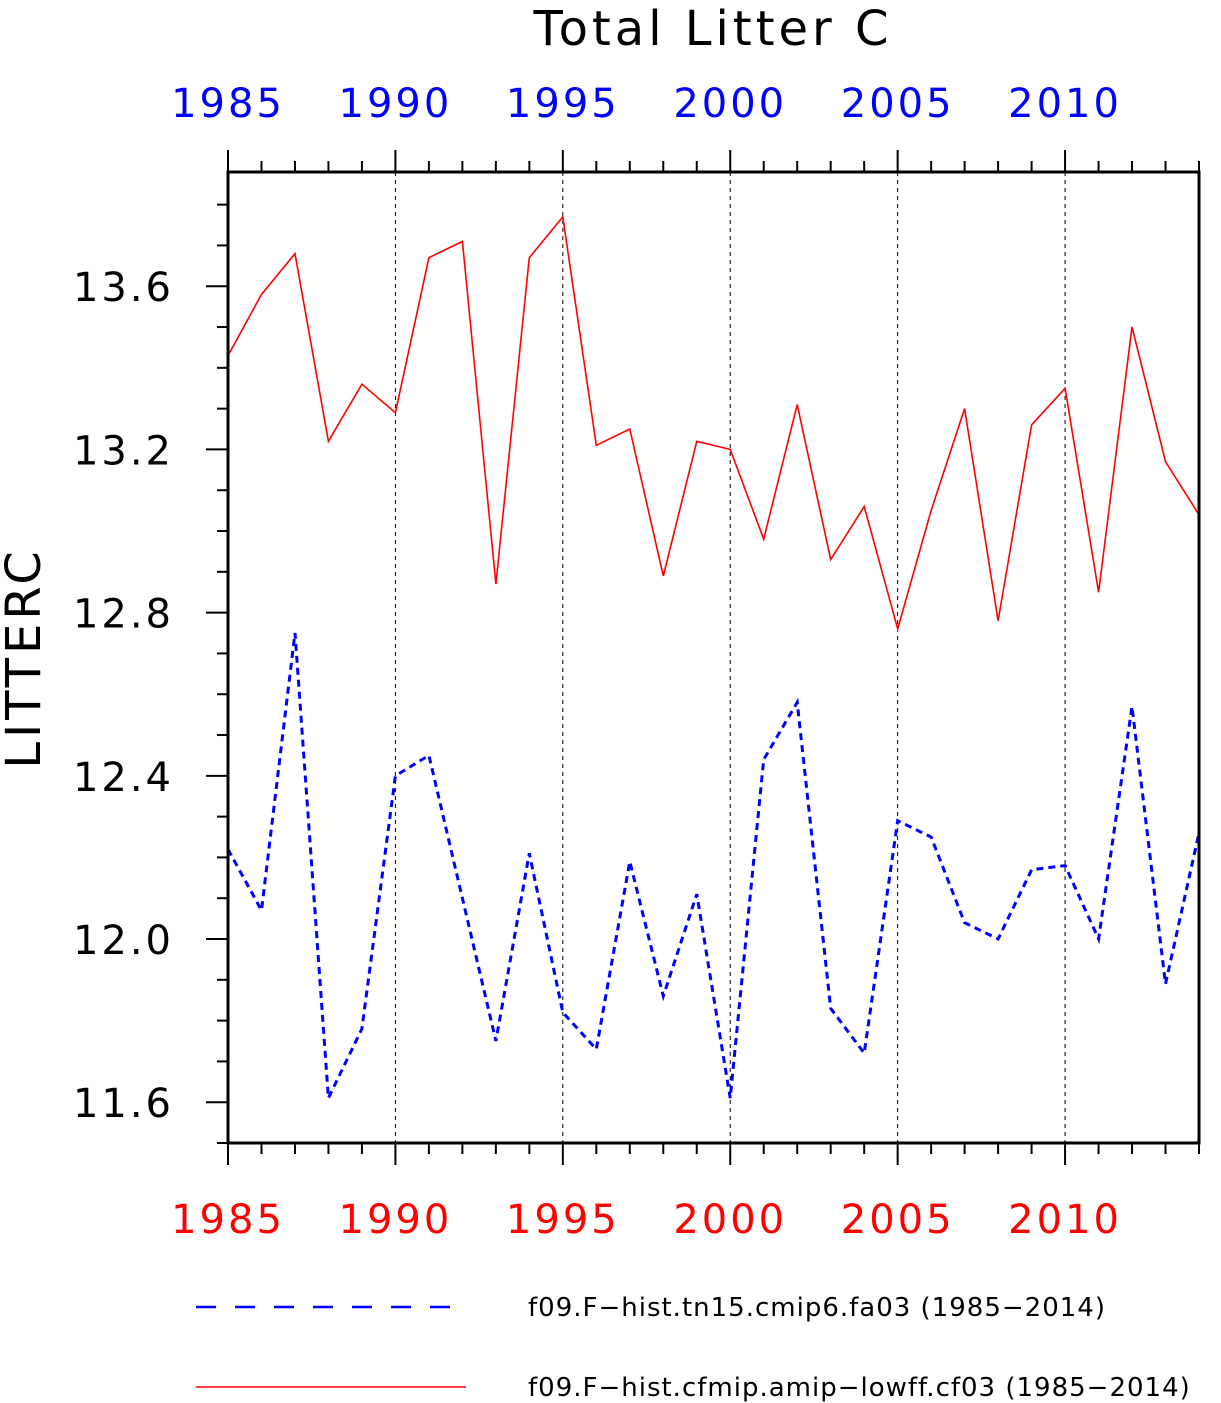 This screenshot has height=1403, width=1221. Describe the element at coordinates (396, 1220) in the screenshot. I see `x-tick-label-bottom: 1990` at that location.